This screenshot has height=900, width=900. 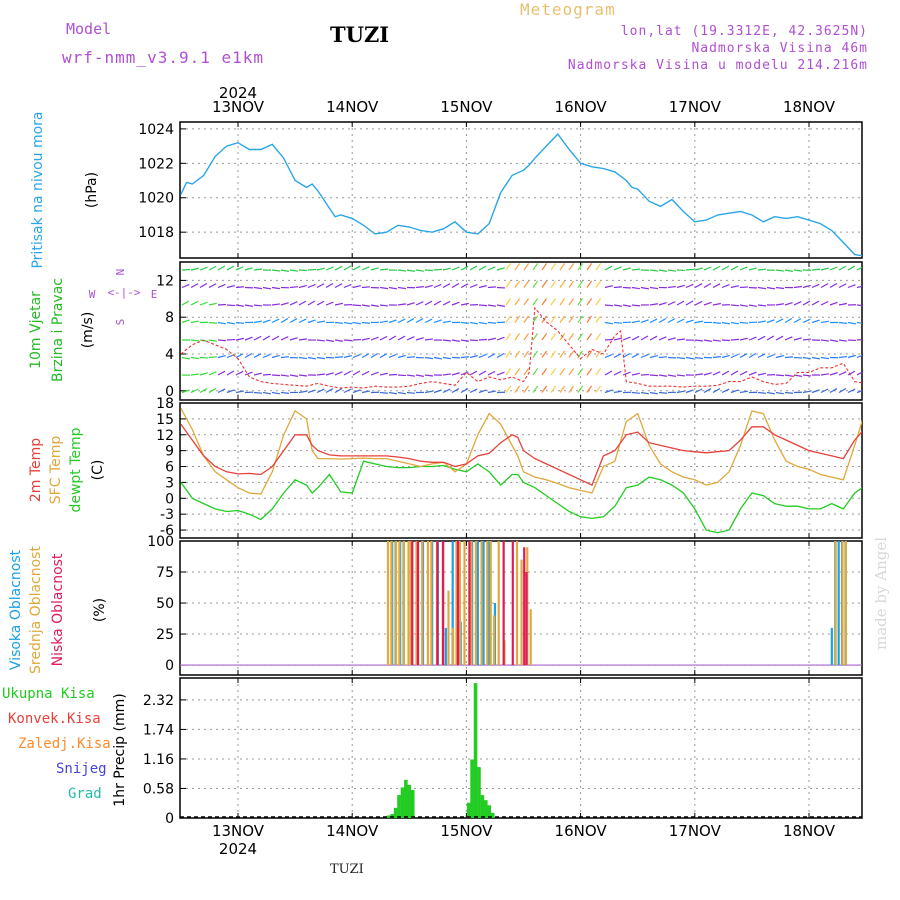 I want to click on compass-w: W, so click(x=92, y=294).